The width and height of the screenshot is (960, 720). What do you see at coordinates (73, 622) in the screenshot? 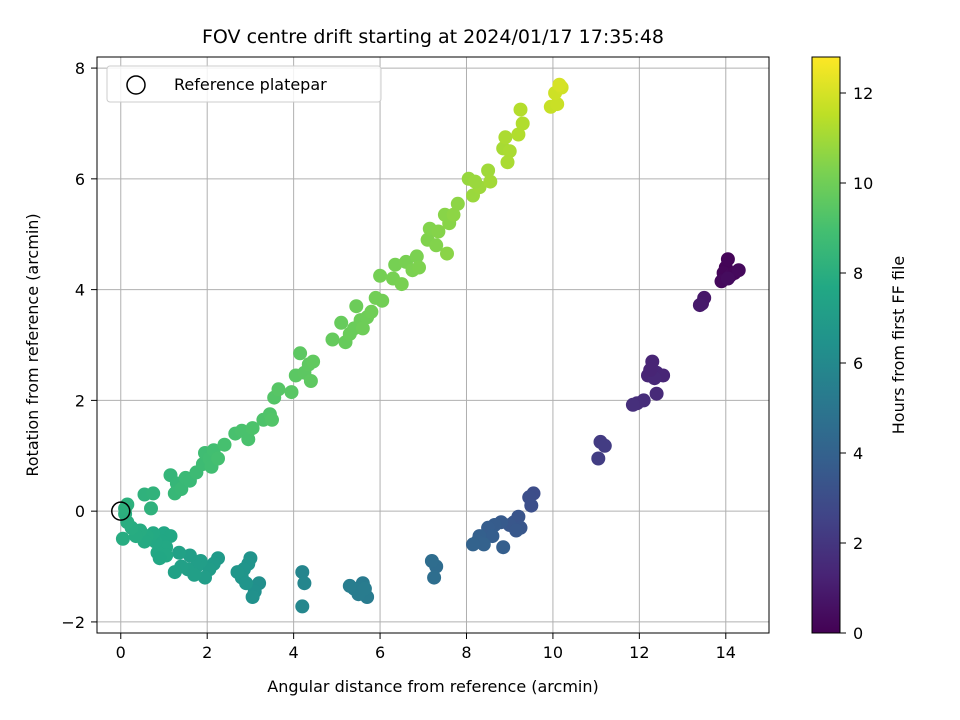
I see `y-tick-label: −2` at bounding box center [73, 622].